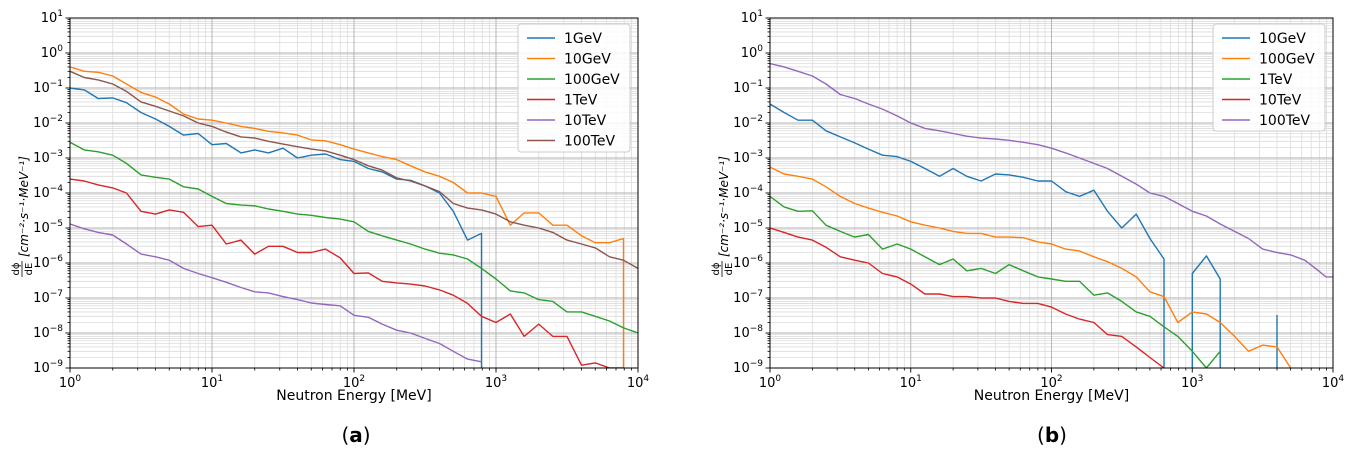  Describe the element at coordinates (1052, 435) in the screenshot. I see `panel-label: (b)` at that location.